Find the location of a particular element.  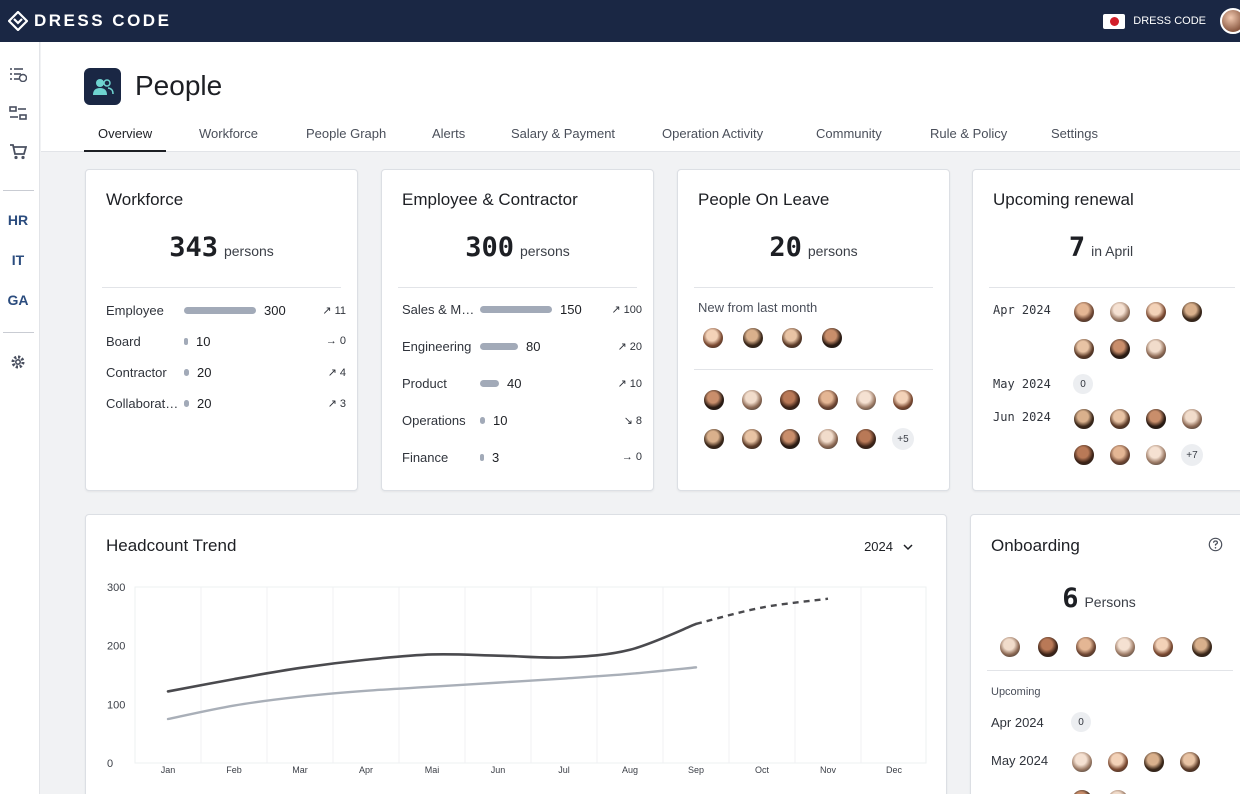

x-tick-label: Jun is located at coordinates (498, 770).